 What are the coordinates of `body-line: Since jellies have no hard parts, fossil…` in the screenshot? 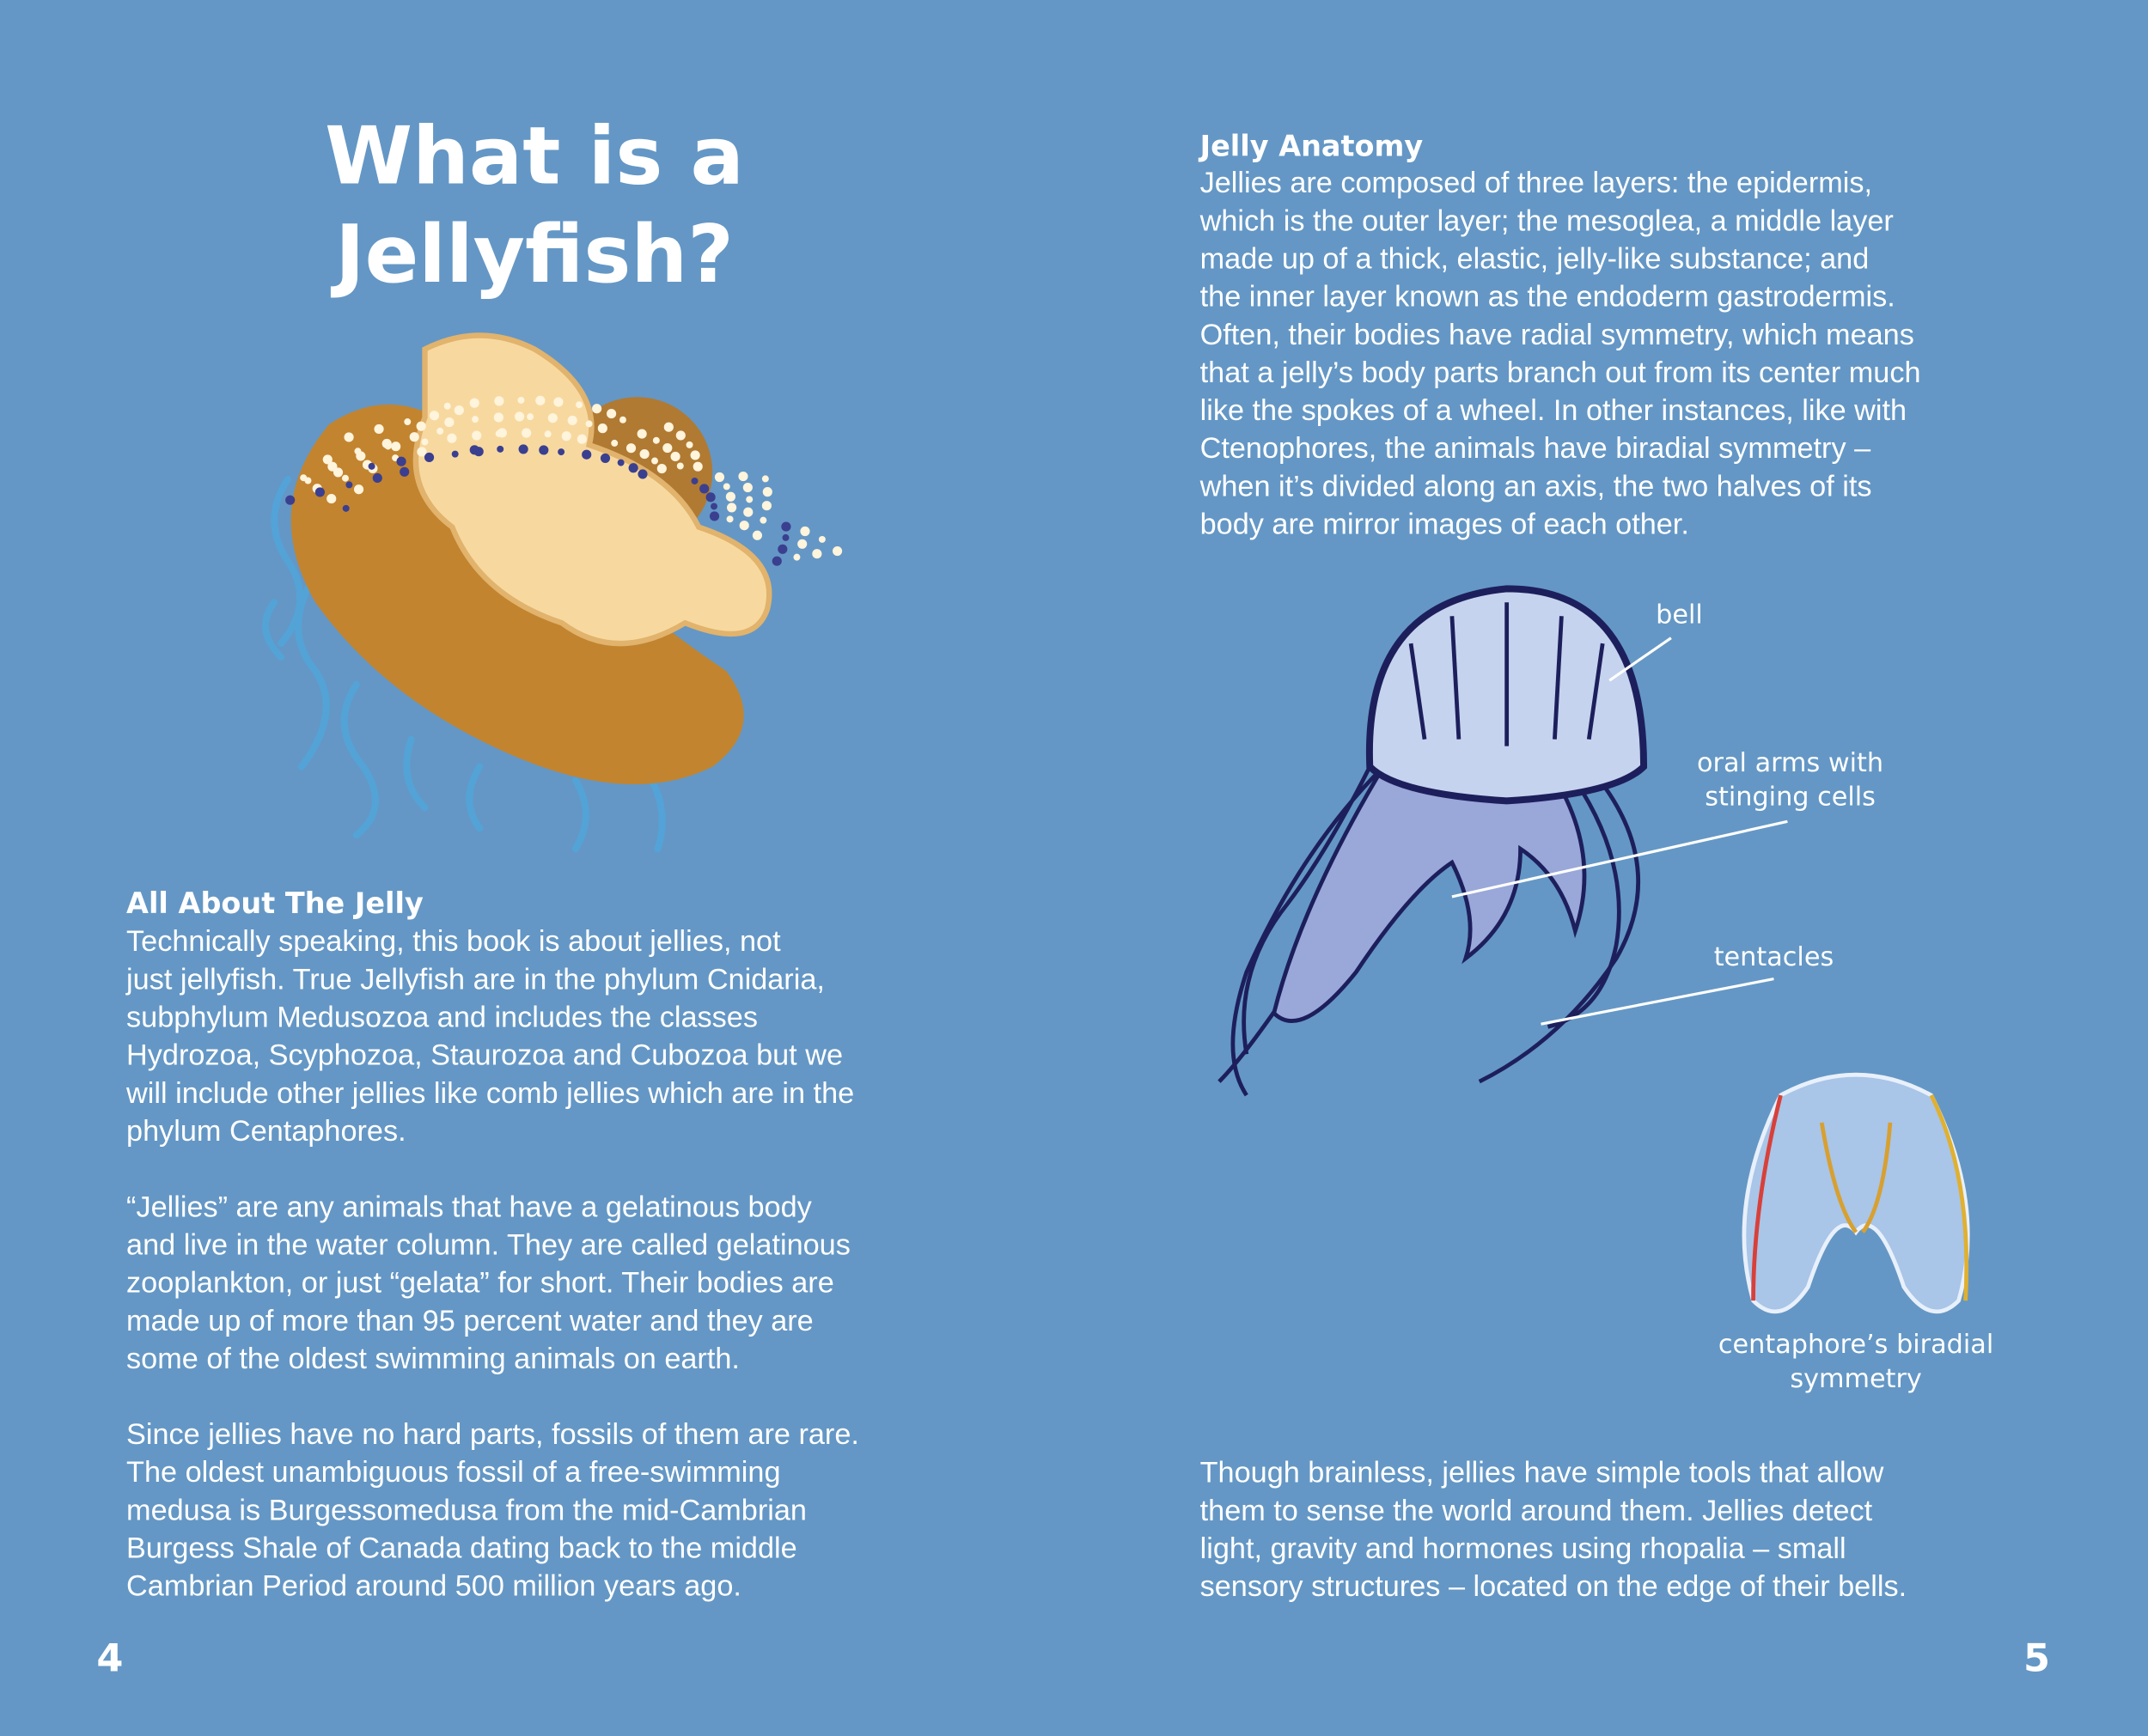 It's located at (493, 1435).